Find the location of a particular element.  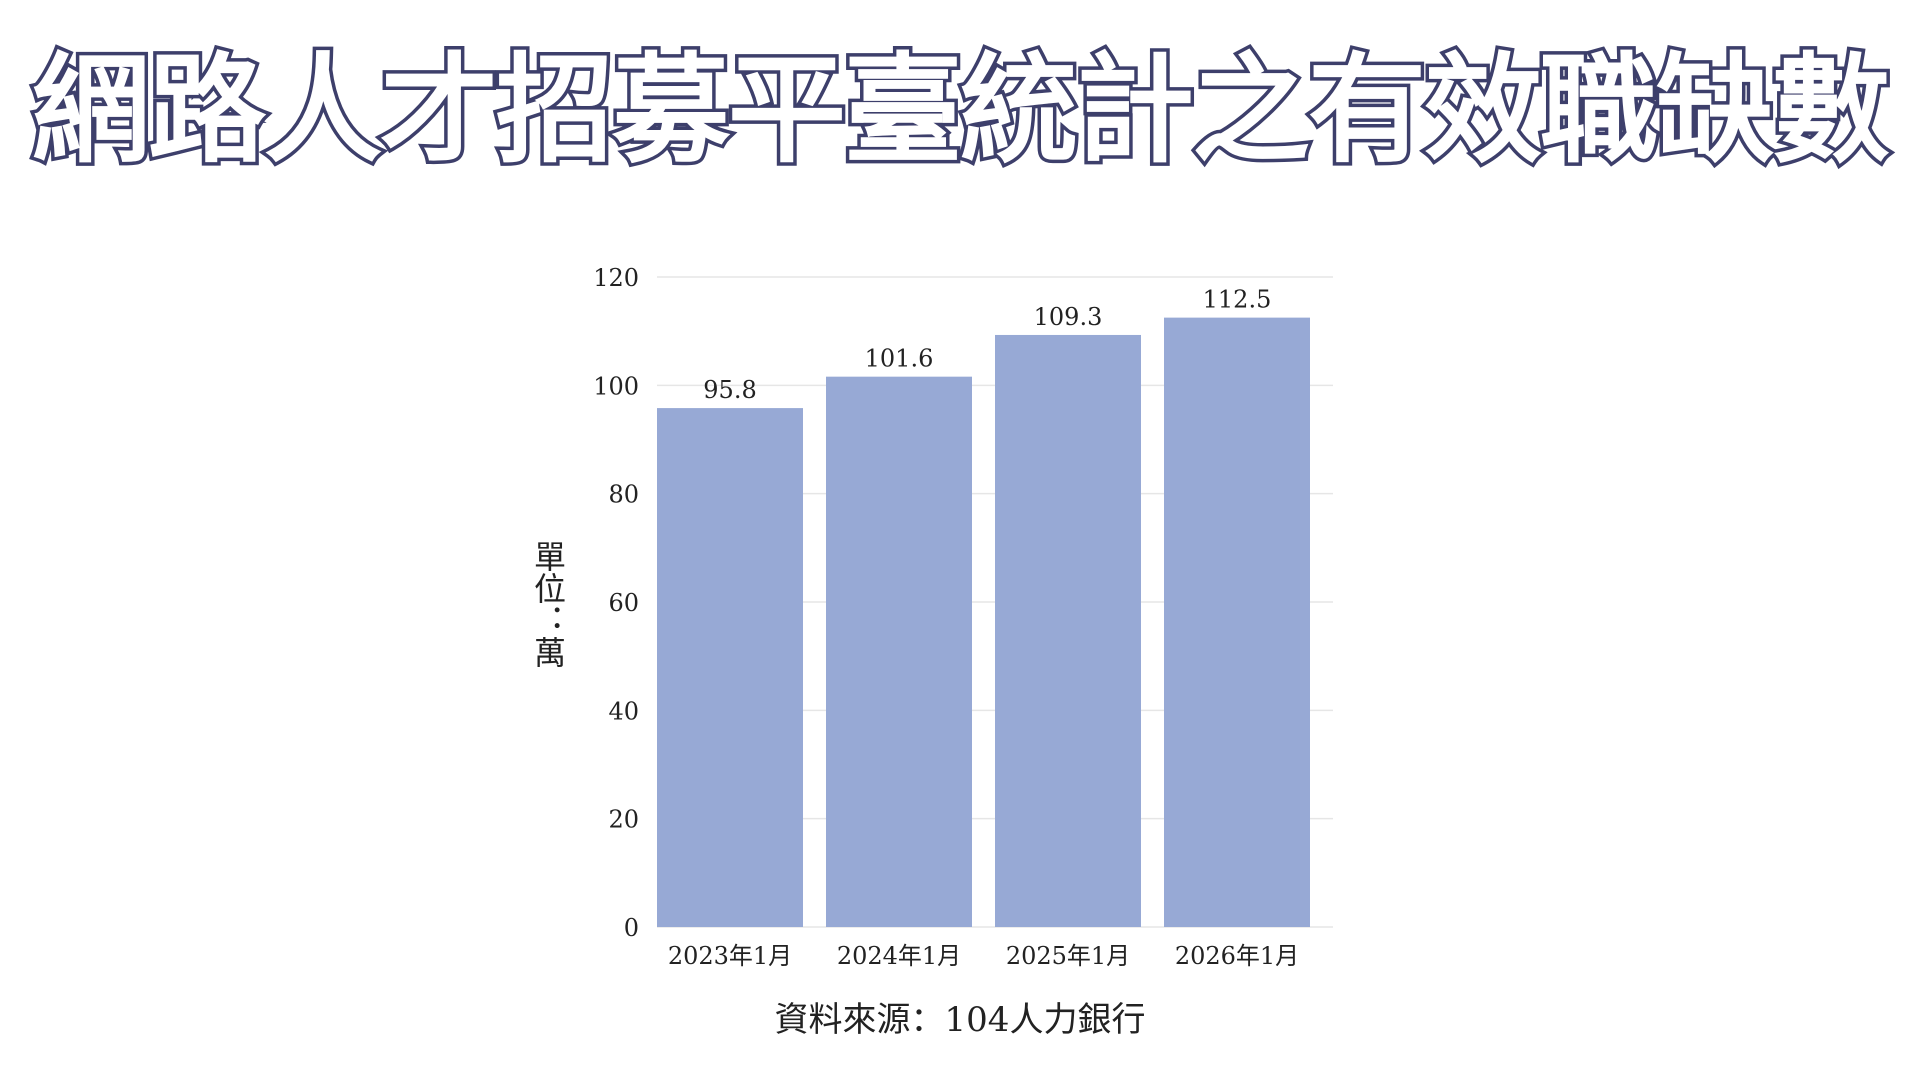

data-label: 95.8 is located at coordinates (729, 390).